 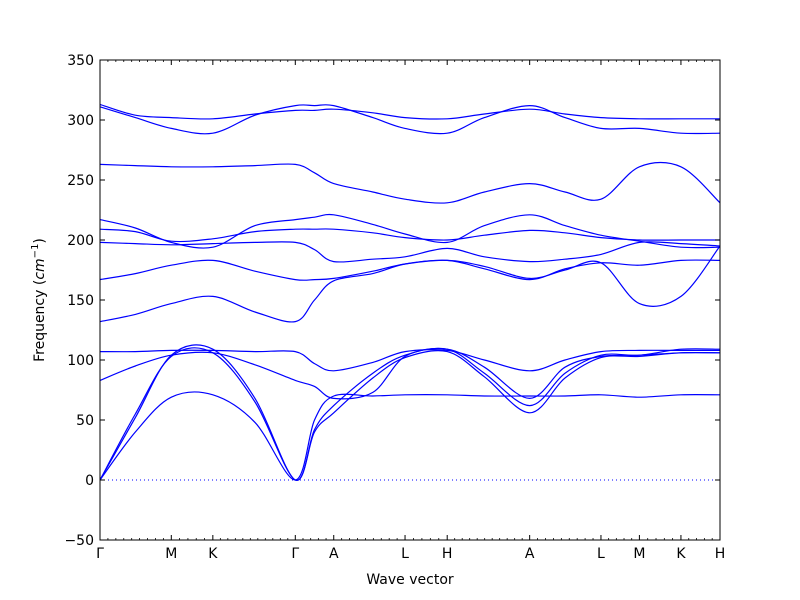 I want to click on y-tick-label: 350, so click(x=80, y=61).